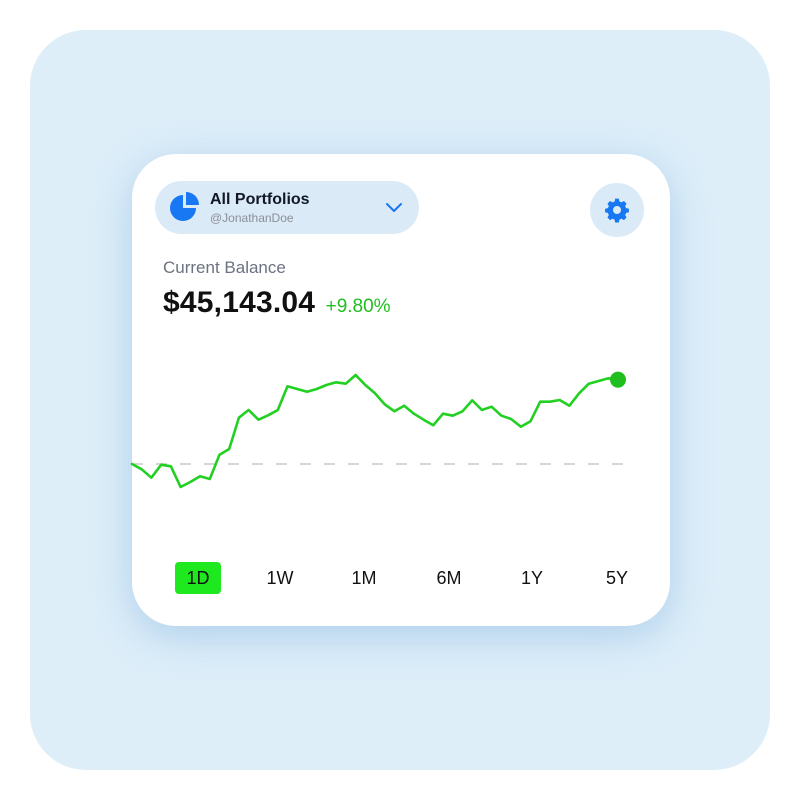 The image size is (800, 800). What do you see at coordinates (252, 218) in the screenshot?
I see `portfolio-username: @JonathanDoe` at bounding box center [252, 218].